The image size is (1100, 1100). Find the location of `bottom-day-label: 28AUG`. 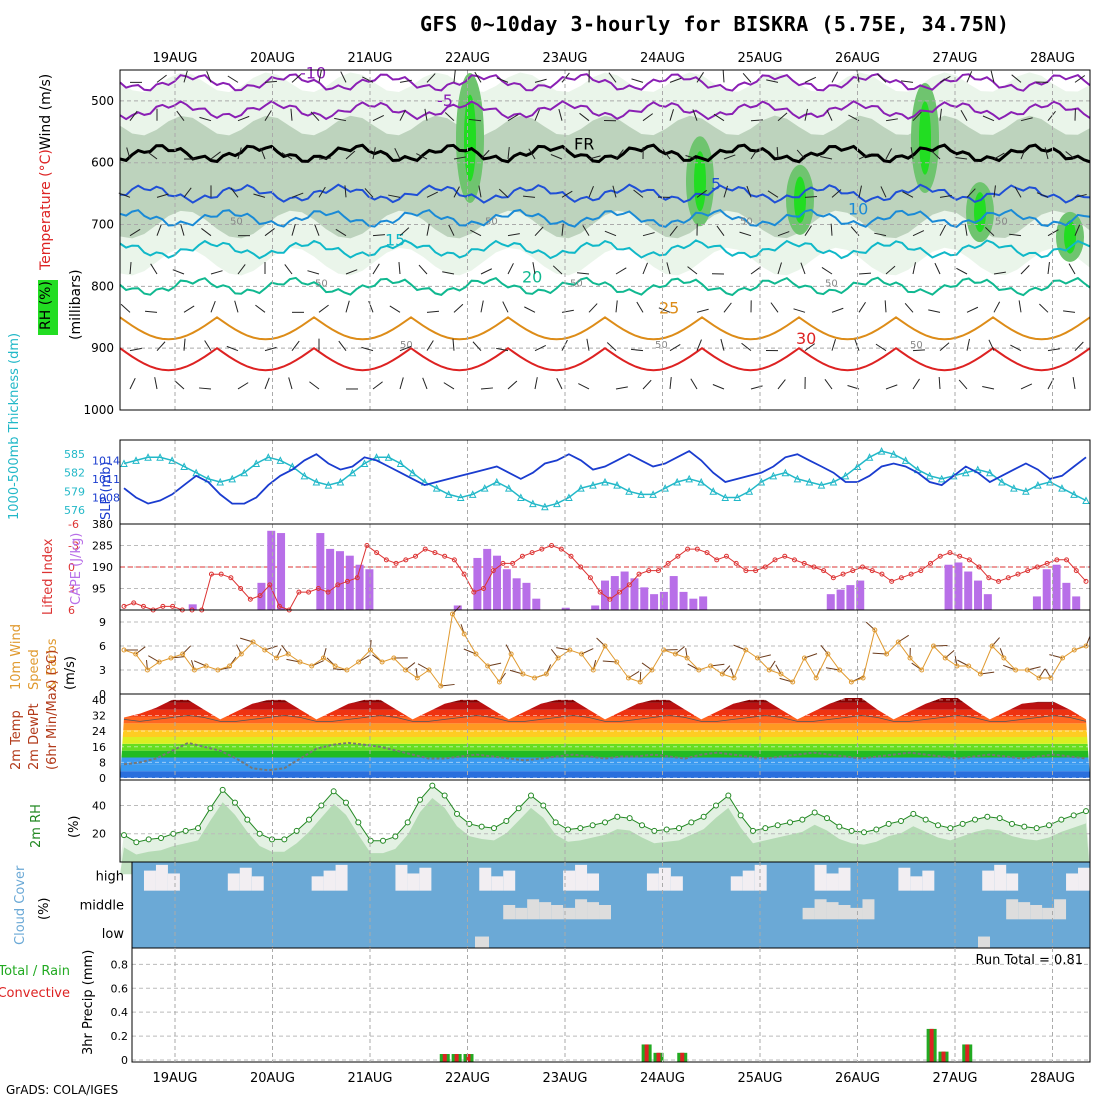

bottom-day-label: 28AUG is located at coordinates (1052, 1078).